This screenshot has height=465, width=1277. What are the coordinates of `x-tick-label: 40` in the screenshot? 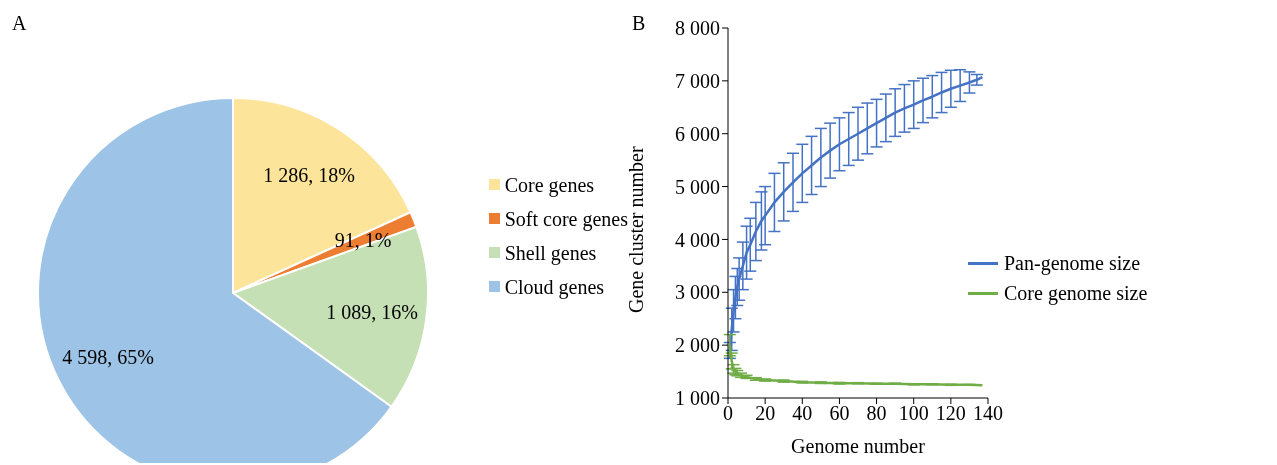 It's located at (802, 413).